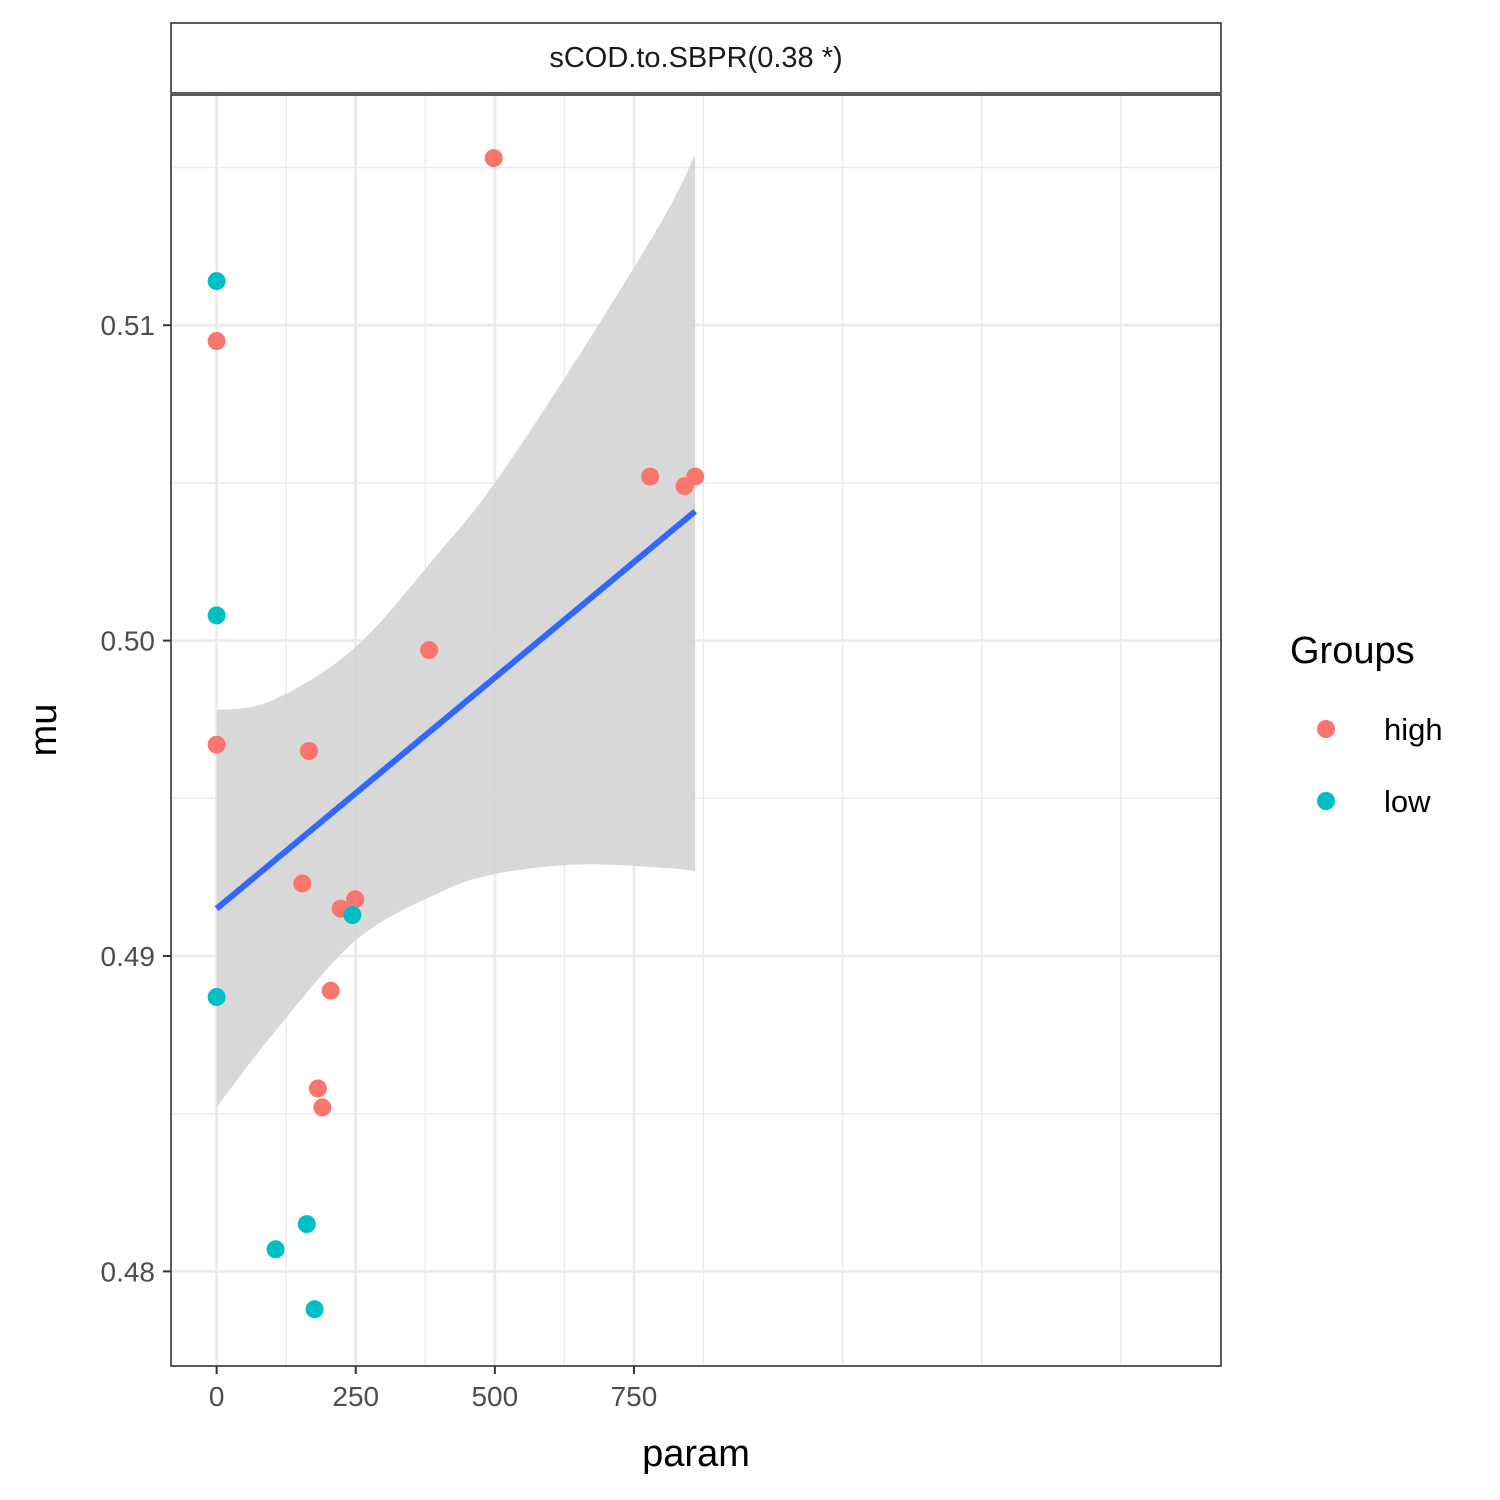 The height and width of the screenshot is (1500, 1500). What do you see at coordinates (128, 641) in the screenshot?
I see `y-tick-label: 0.50` at bounding box center [128, 641].